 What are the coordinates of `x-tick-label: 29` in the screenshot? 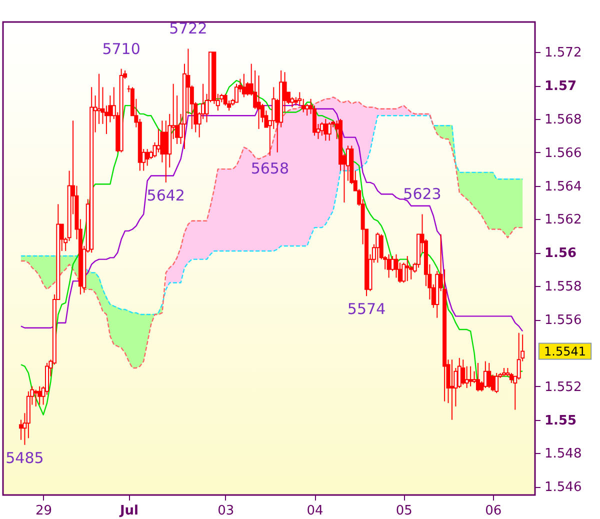 It's located at (44, 511).